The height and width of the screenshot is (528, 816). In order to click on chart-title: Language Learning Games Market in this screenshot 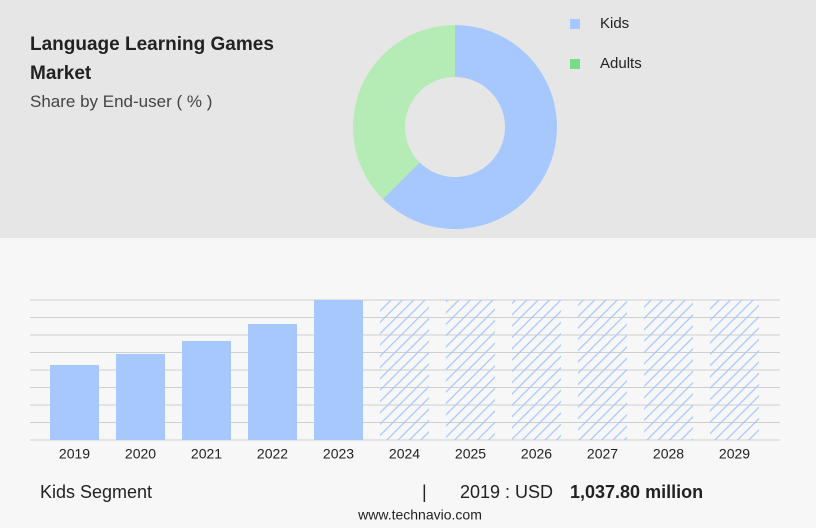, I will do `click(152, 59)`.